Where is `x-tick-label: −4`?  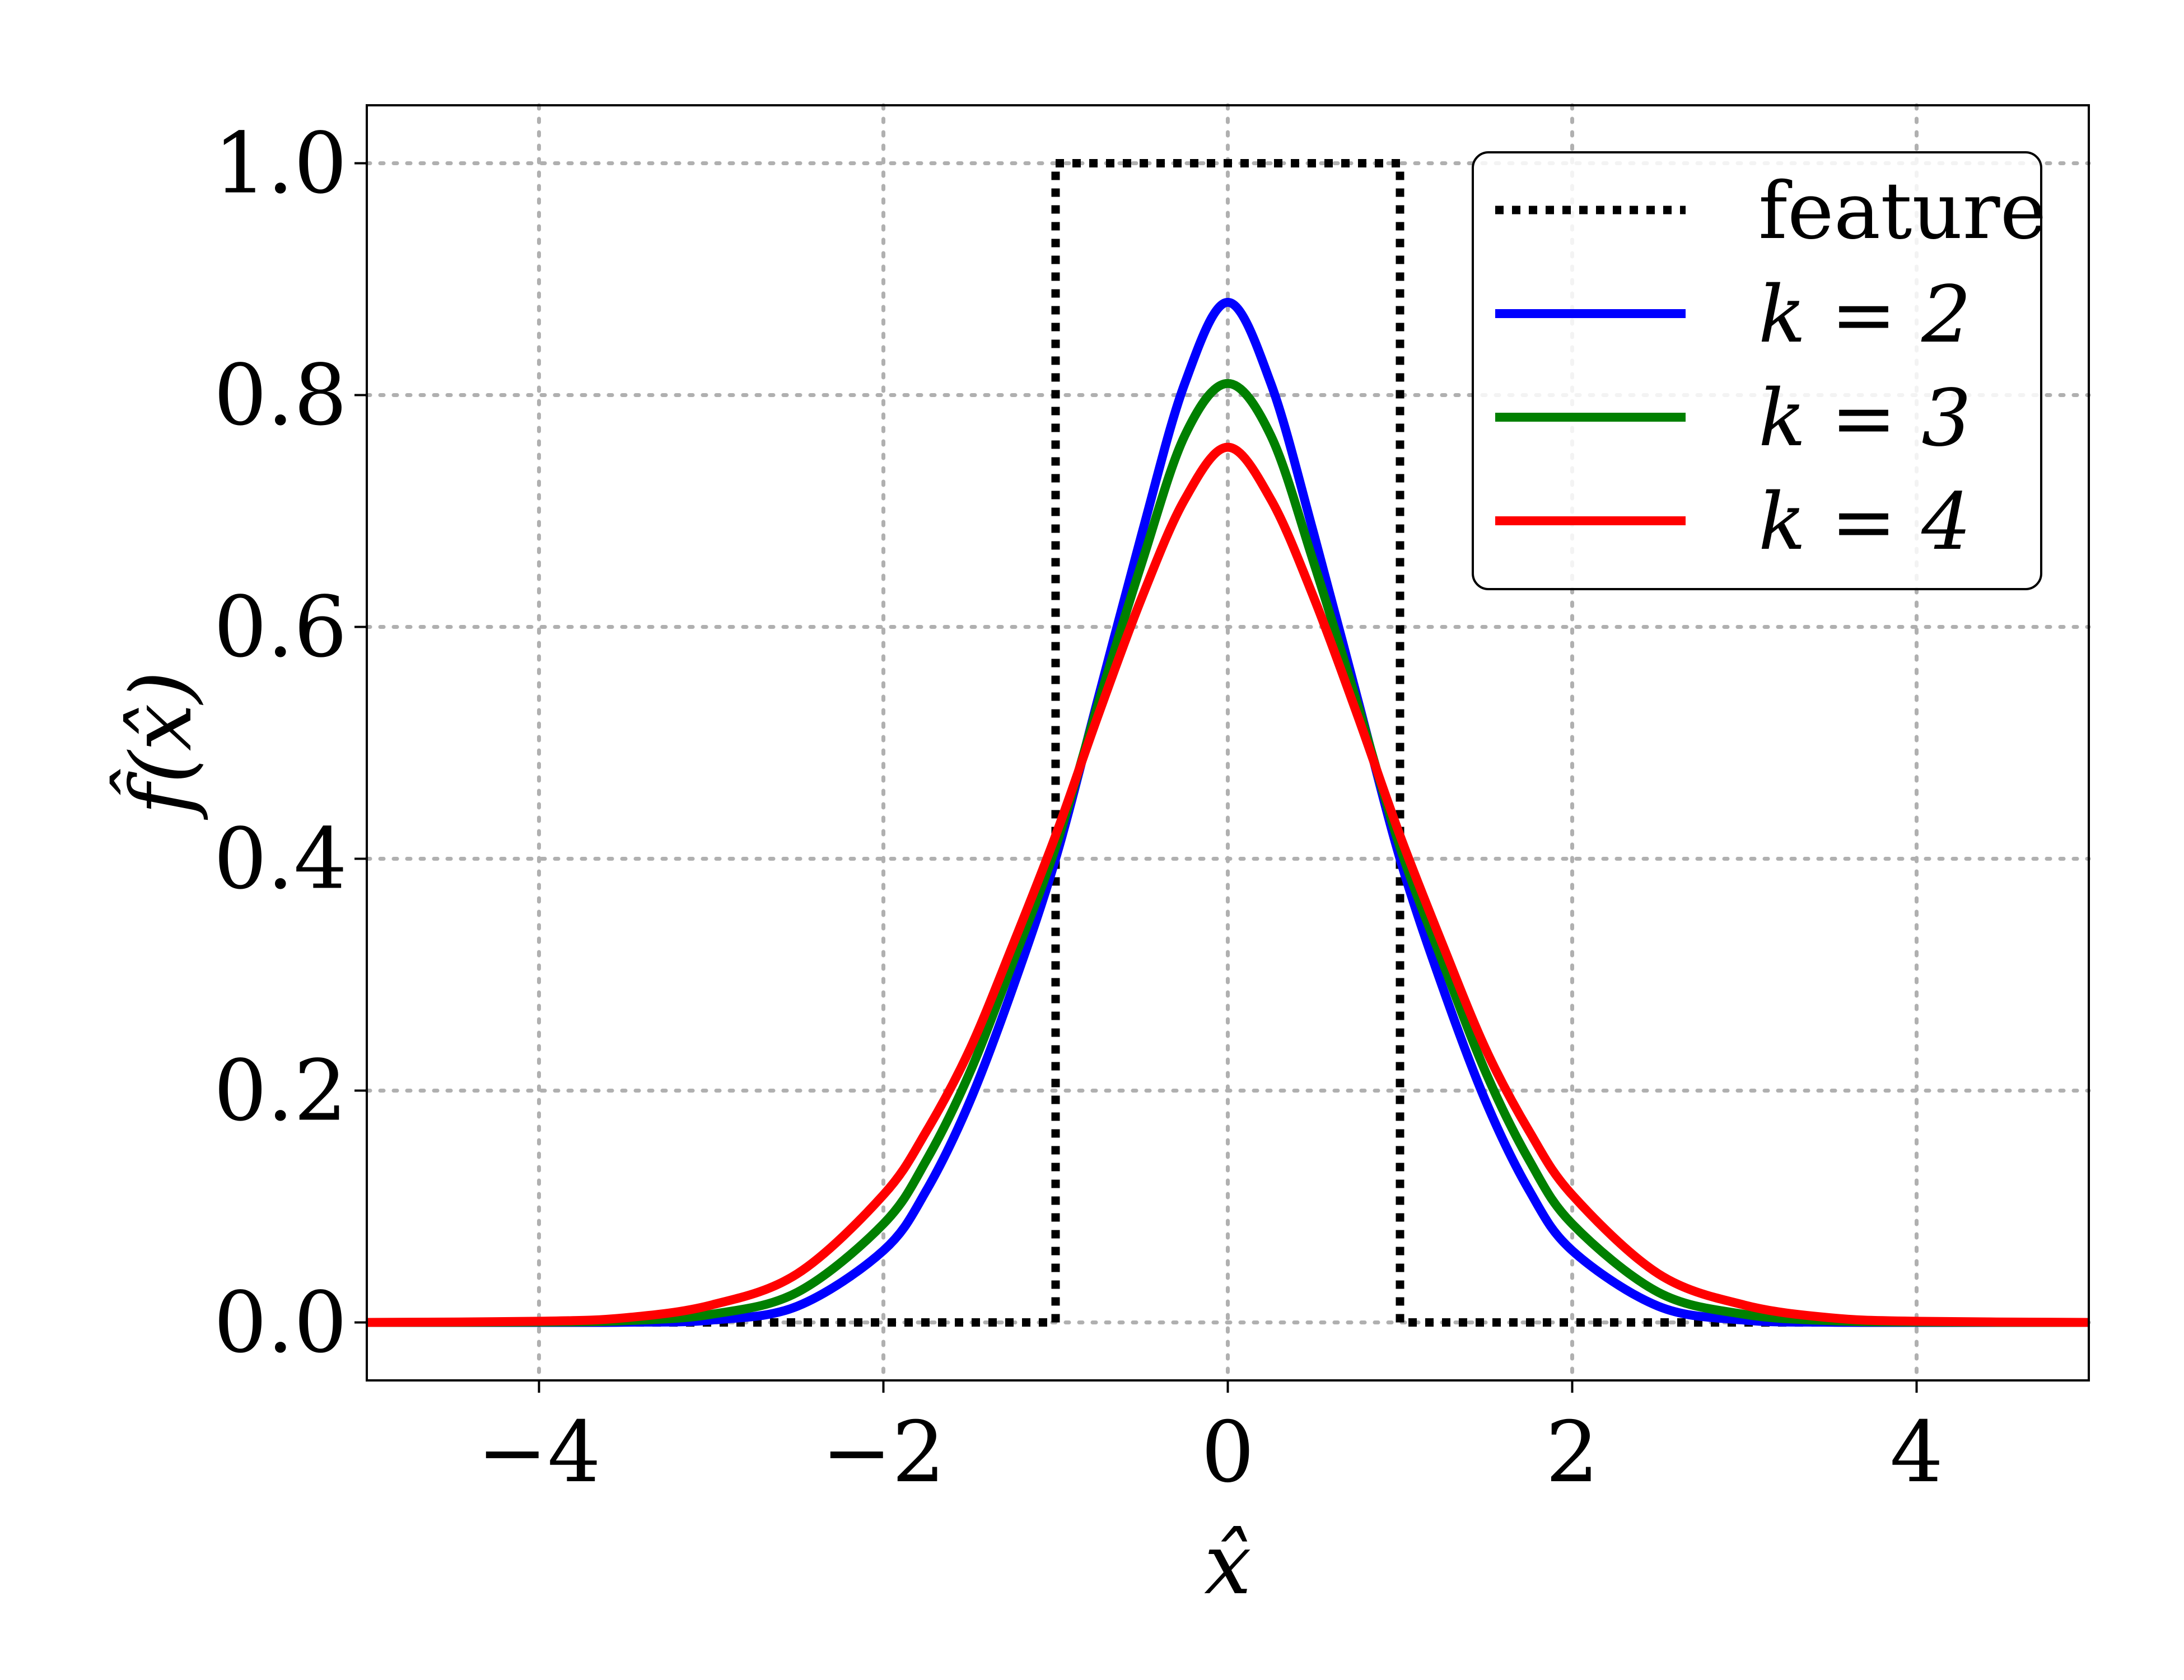
x-tick-label: −4 is located at coordinates (539, 1453).